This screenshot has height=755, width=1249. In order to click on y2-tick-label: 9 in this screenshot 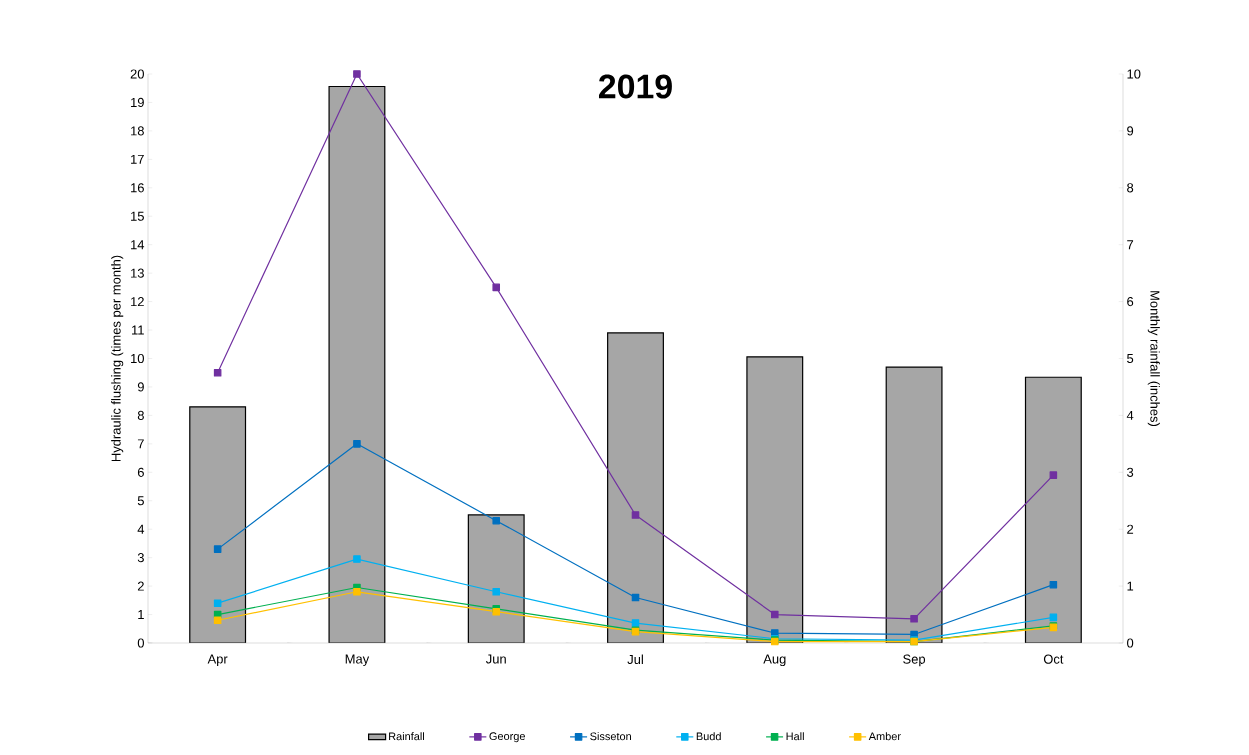, I will do `click(1130, 131)`.